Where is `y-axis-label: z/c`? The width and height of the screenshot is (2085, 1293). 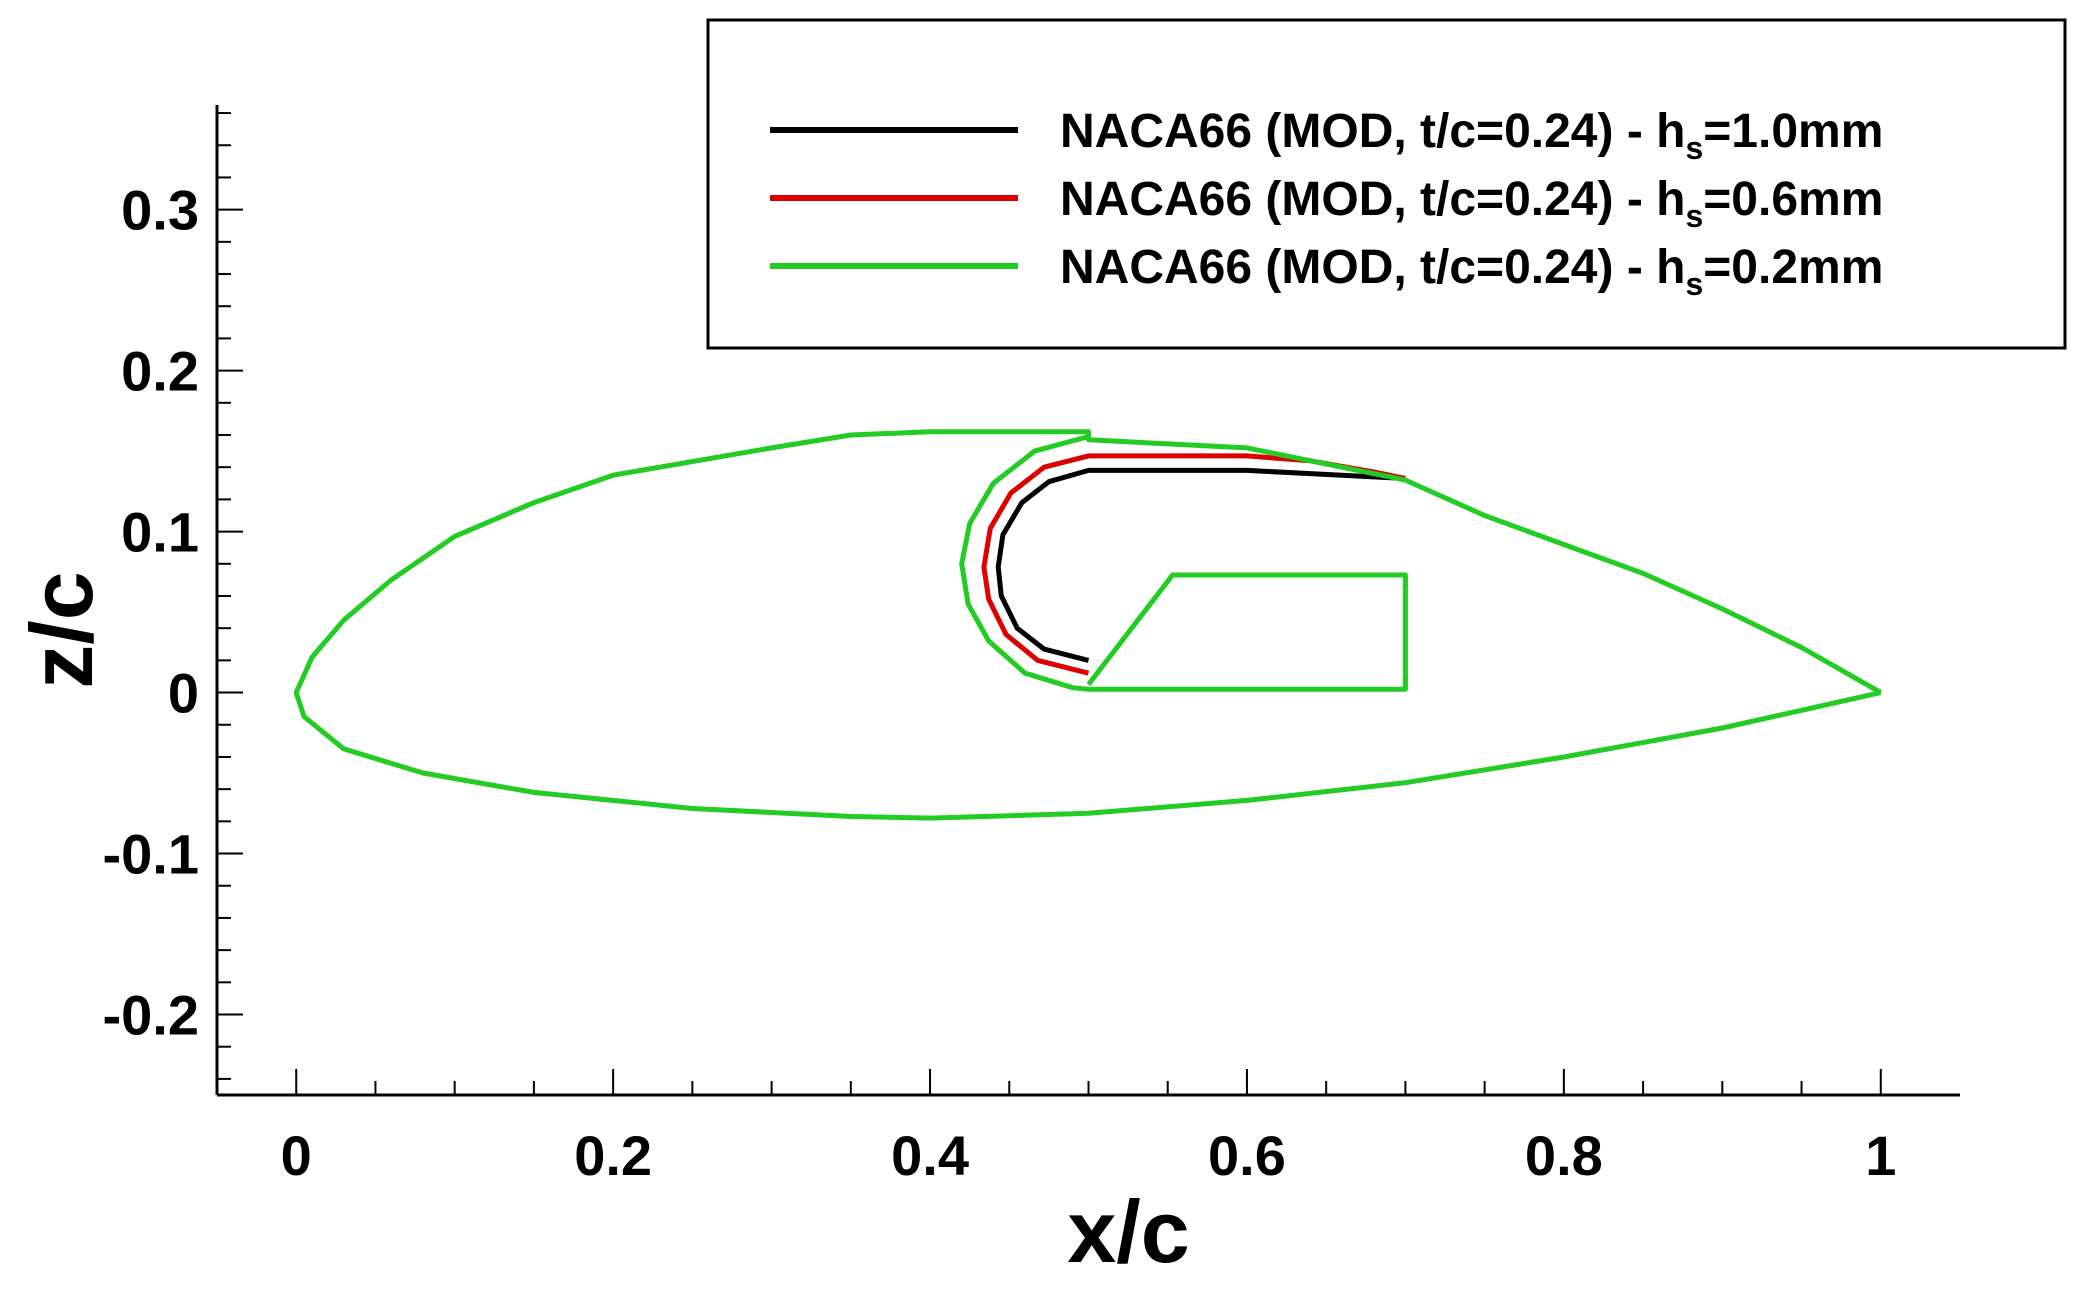 y-axis-label: z/c is located at coordinates (61, 629).